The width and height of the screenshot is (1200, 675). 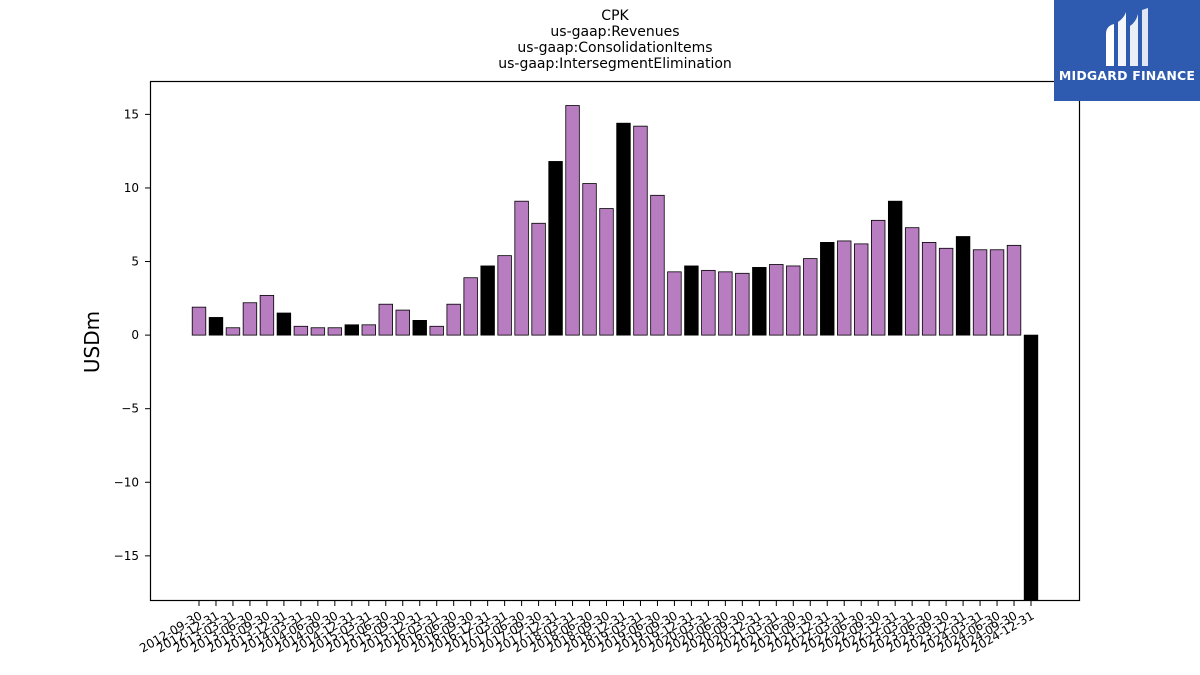 What do you see at coordinates (131, 188) in the screenshot?
I see `y-tick-label: 10` at bounding box center [131, 188].